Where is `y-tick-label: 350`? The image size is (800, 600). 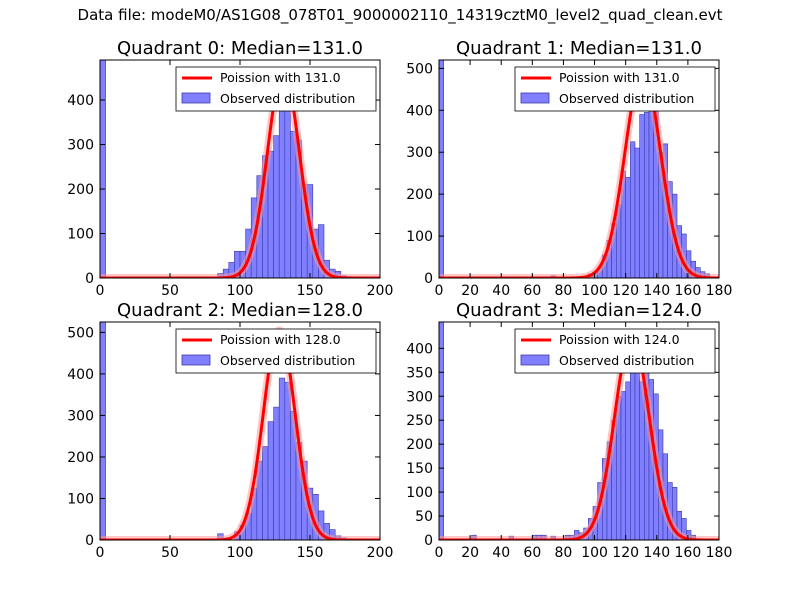 y-tick-label: 350 is located at coordinates (419, 373).